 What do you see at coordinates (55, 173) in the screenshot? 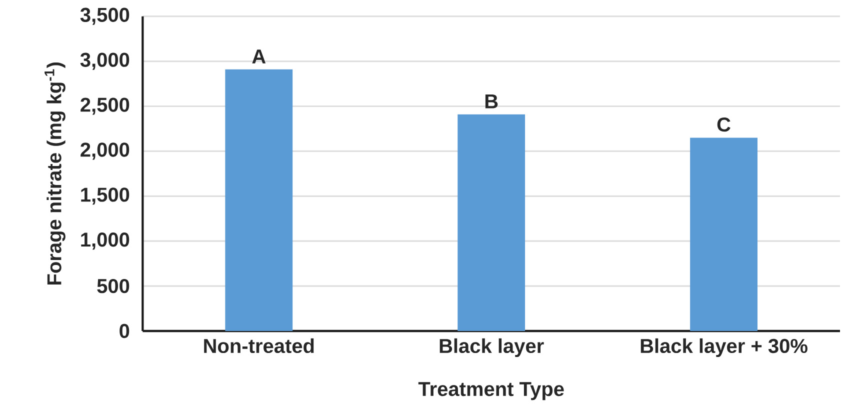
I see `y-axis-title: Forage nitrate (mg kg$^{-1}$)` at bounding box center [55, 173].